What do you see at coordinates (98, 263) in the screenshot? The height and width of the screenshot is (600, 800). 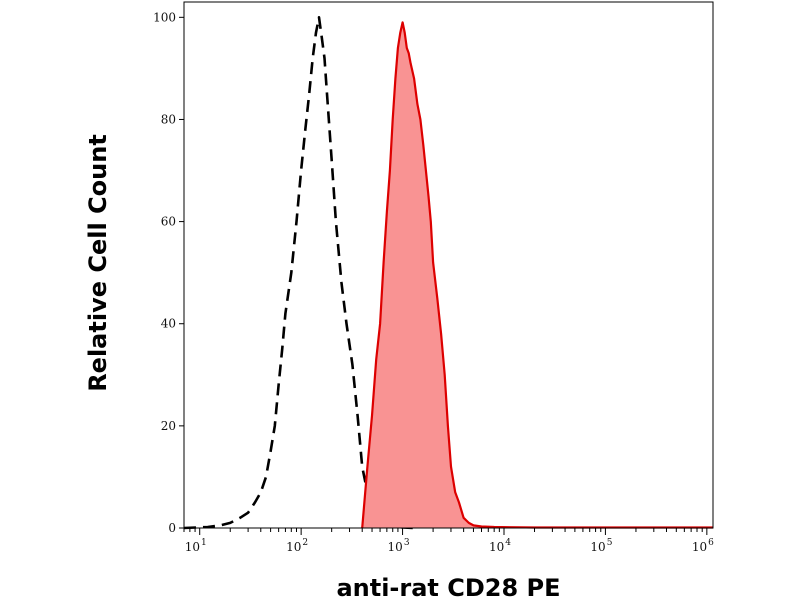 I see `y-axis-title: Relative Cell Count` at bounding box center [98, 263].